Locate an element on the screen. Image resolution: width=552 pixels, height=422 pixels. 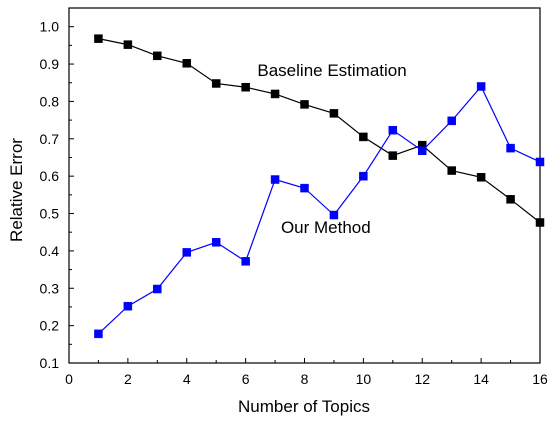
x-axis-tick-label: 6 is located at coordinates (246, 379).